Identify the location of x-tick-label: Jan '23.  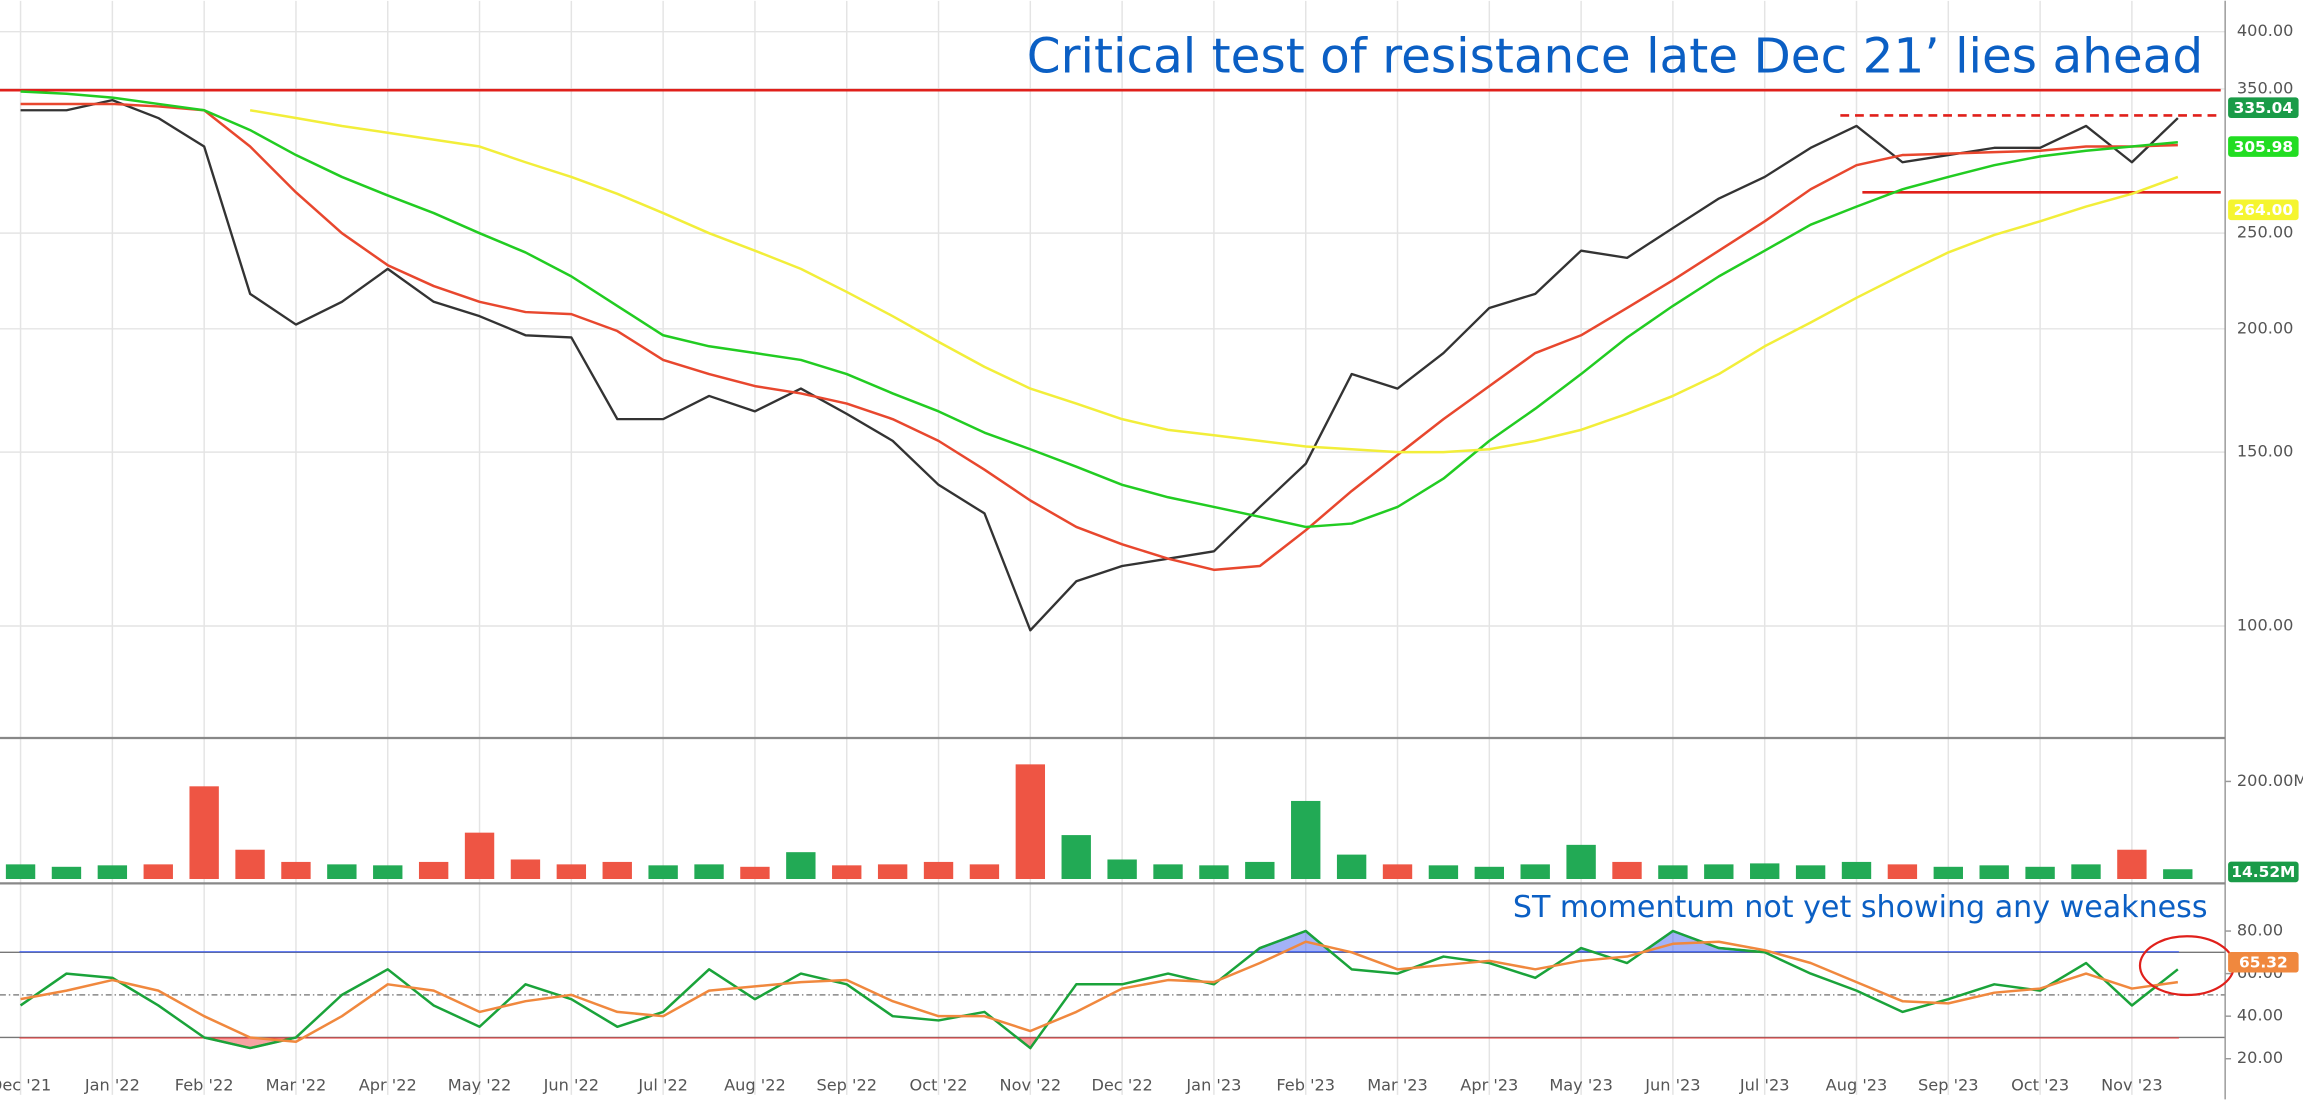
(1213, 1085).